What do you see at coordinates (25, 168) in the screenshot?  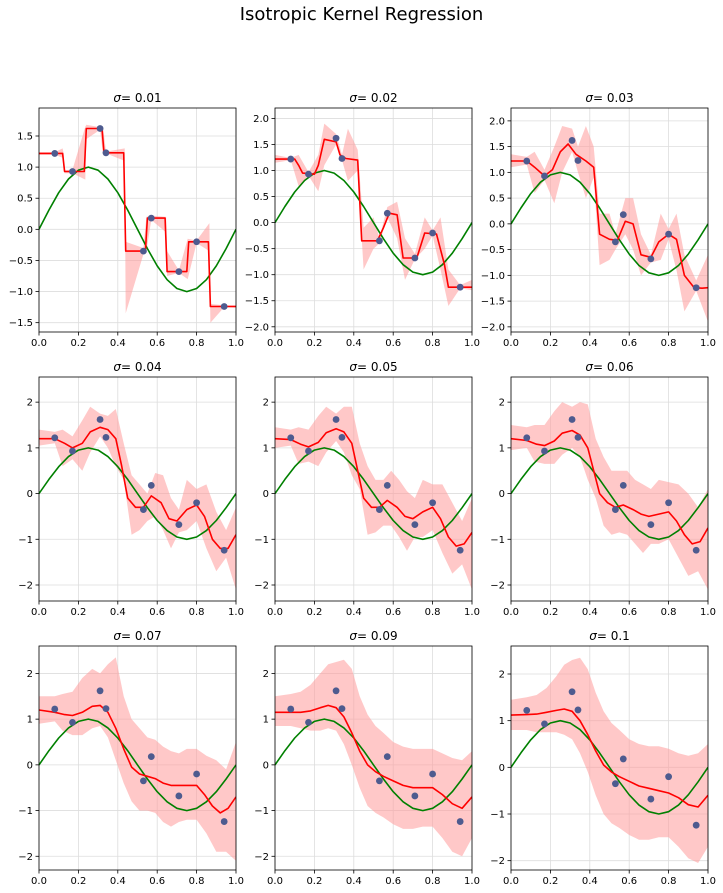 I see `y-tick-label: 1.0` at bounding box center [25, 168].